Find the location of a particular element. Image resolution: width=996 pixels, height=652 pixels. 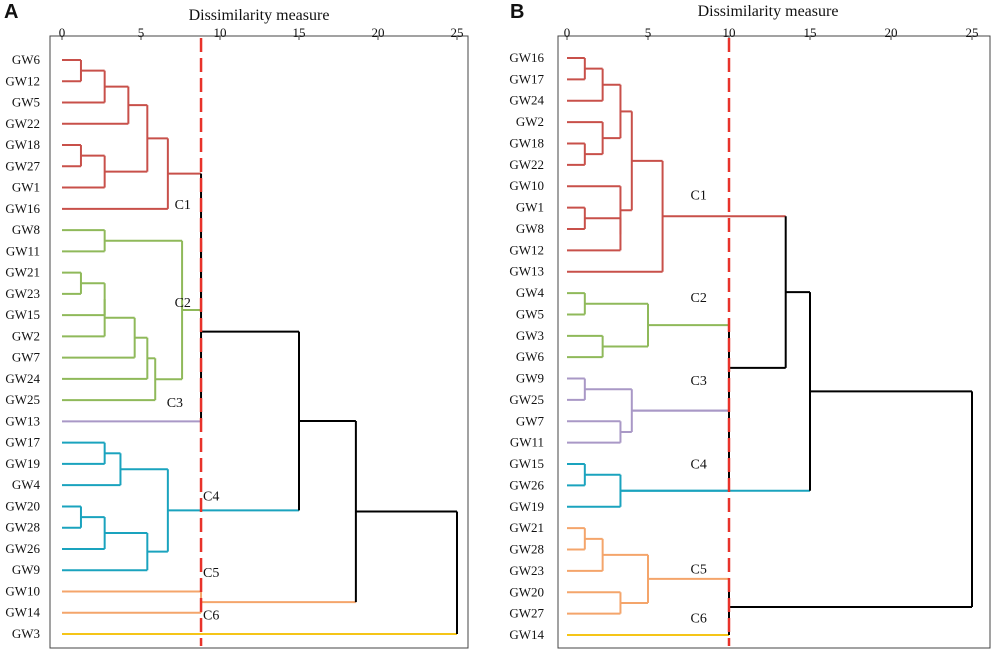

panel-b-ticks: 0 5 10 15 20 25 is located at coordinates (771, 32).